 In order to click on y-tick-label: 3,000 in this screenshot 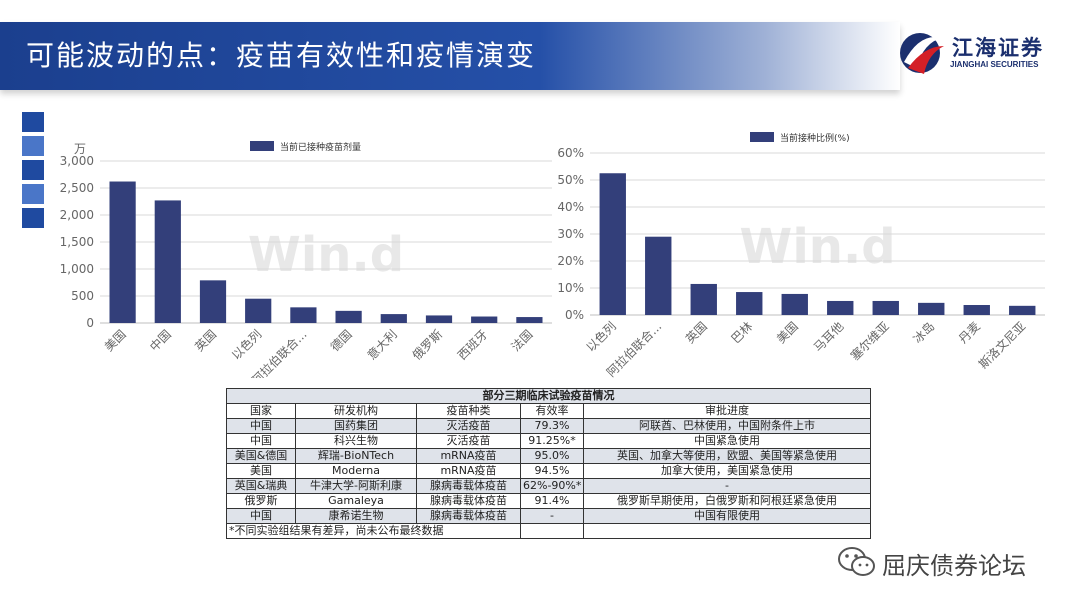, I will do `click(77, 161)`.